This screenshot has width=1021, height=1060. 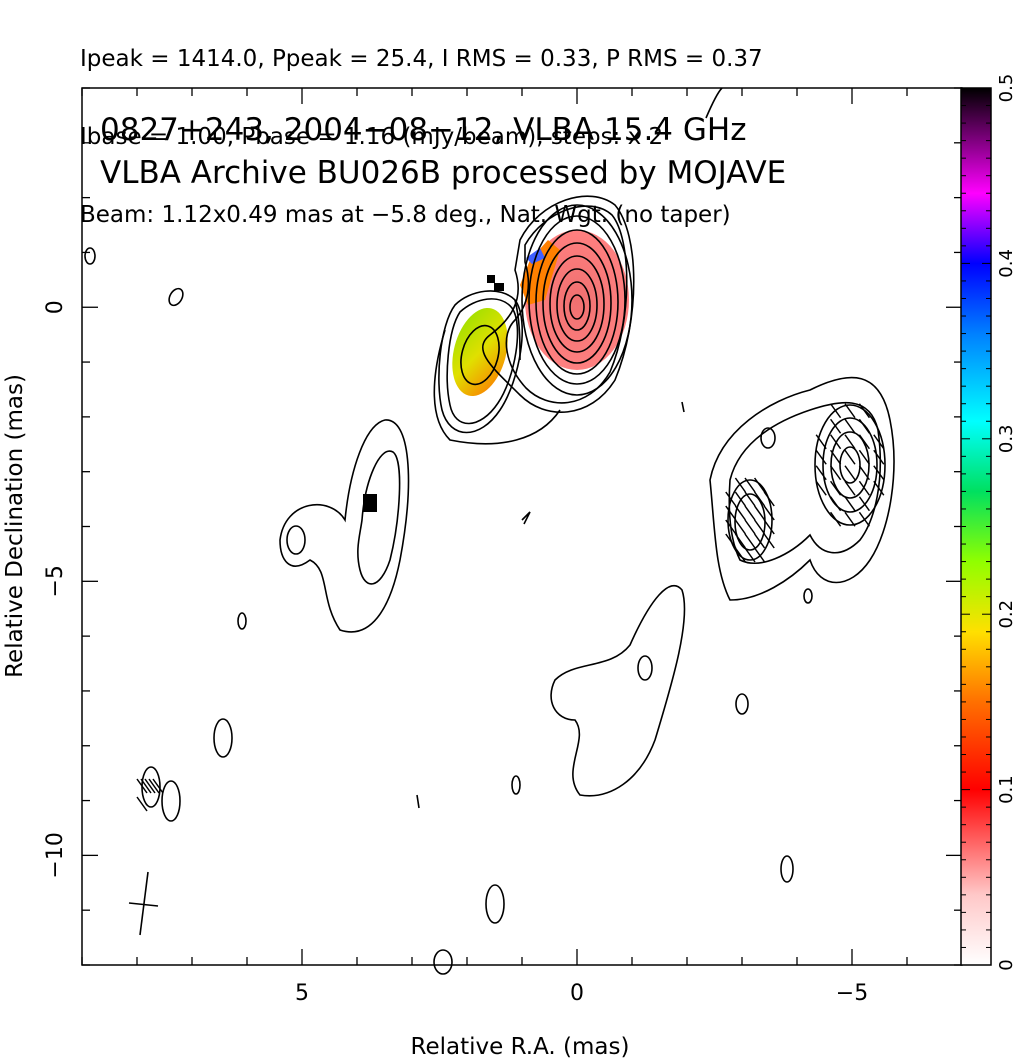 What do you see at coordinates (1006, 614) in the screenshot?
I see `colorbar-tick-label: 0.2` at bounding box center [1006, 614].